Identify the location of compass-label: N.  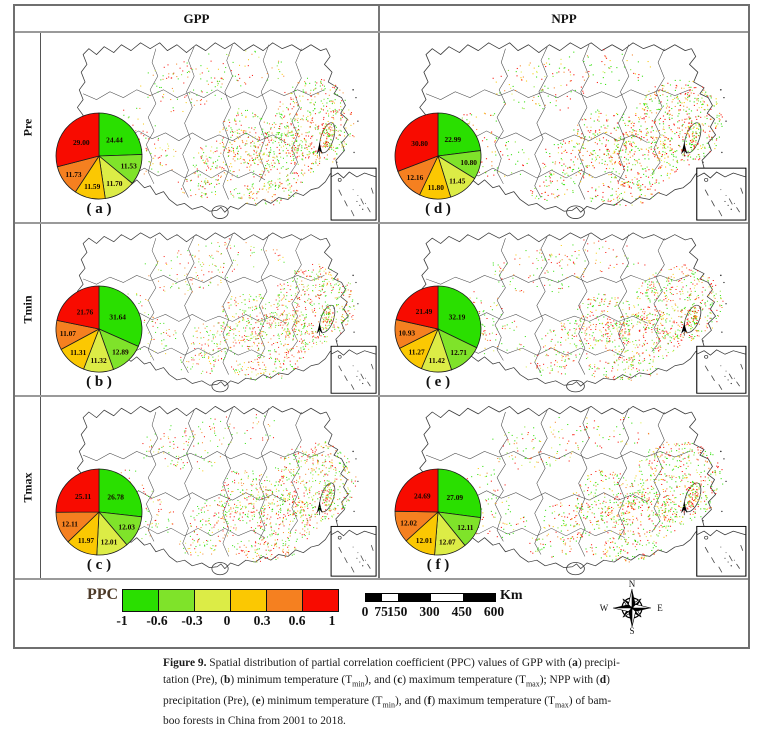
(632, 584).